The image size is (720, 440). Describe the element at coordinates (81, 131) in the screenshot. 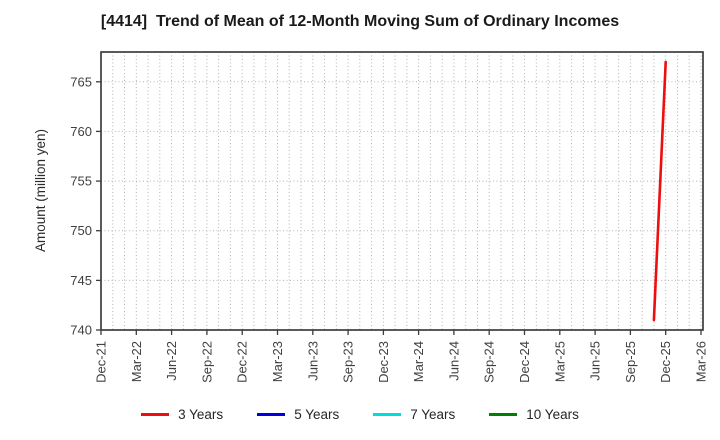

I see `svg-text: 760` at that location.